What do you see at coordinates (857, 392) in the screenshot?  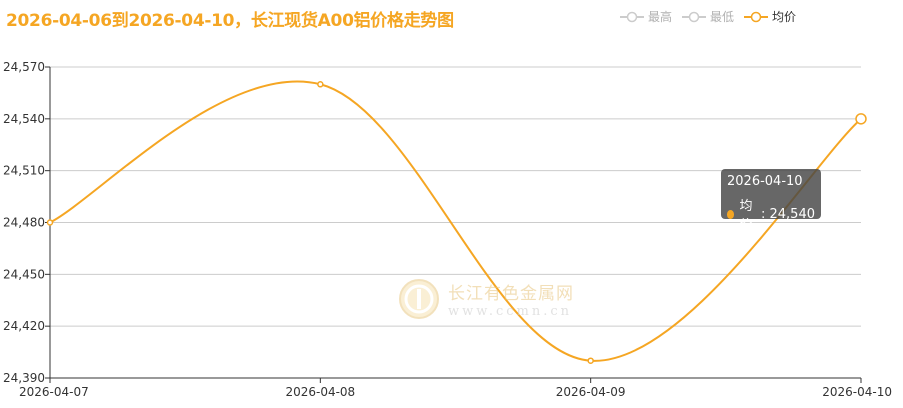 I see `x-tick-label: 2026-04-10` at bounding box center [857, 392].